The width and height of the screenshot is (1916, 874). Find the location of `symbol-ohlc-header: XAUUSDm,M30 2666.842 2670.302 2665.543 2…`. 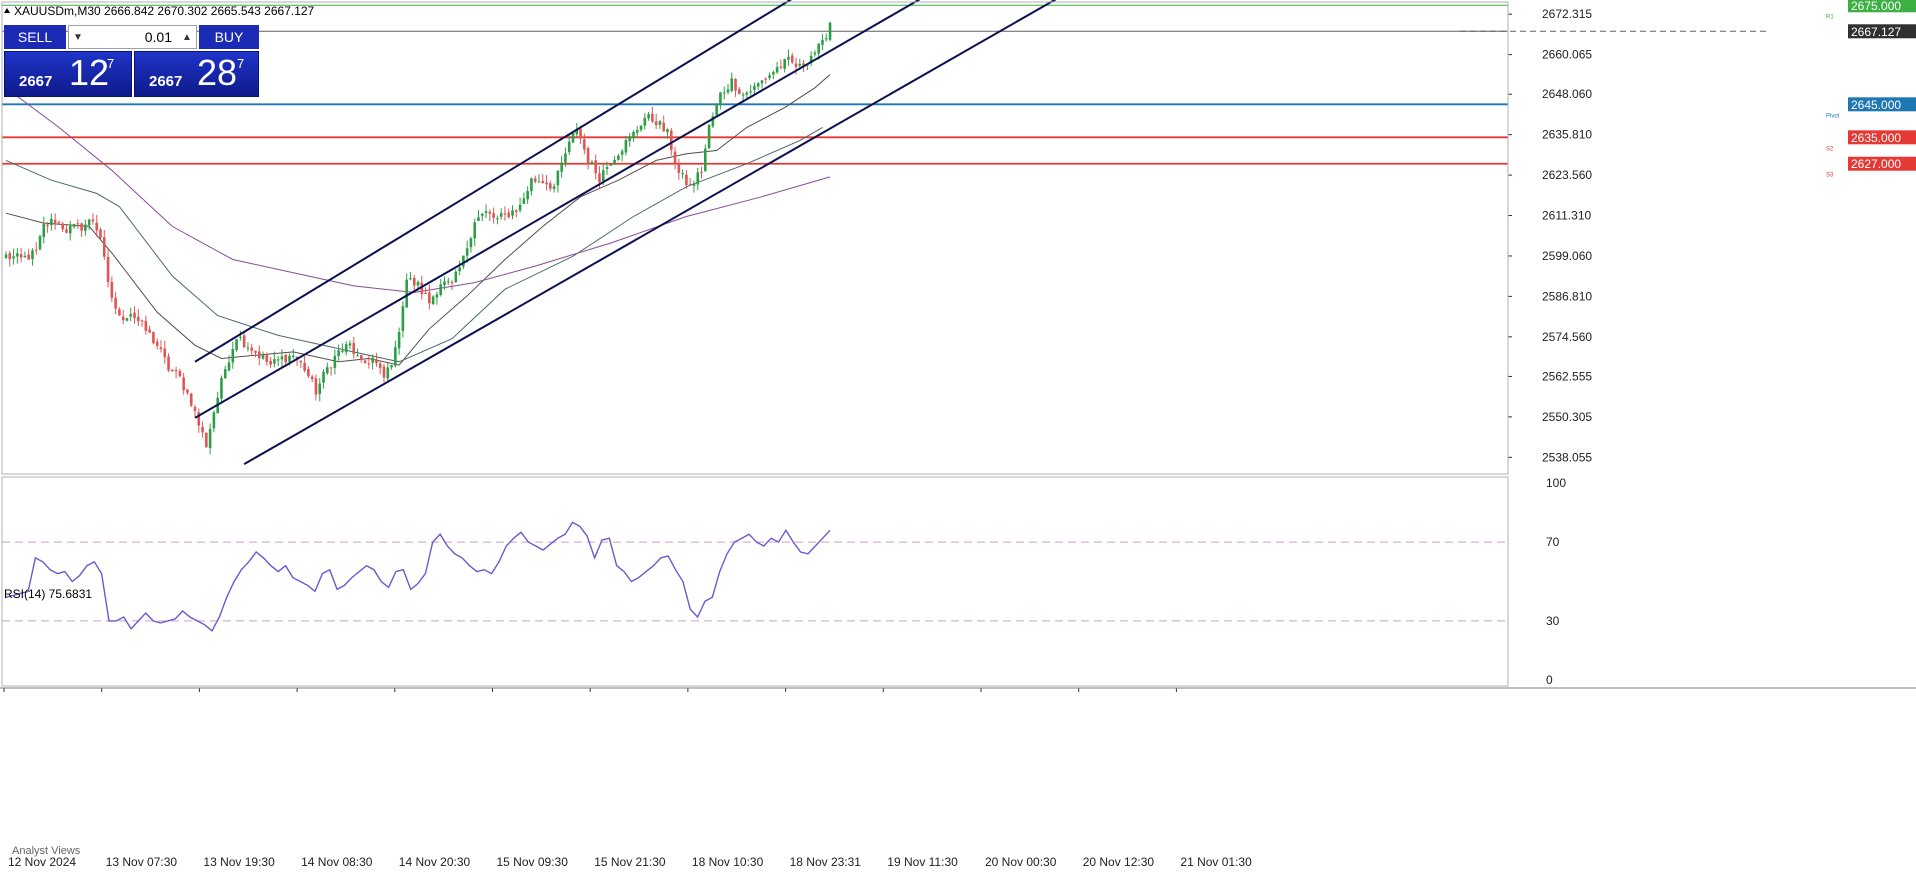

symbol-ohlc-header: XAUUSDm,M30 2666.842 2670.302 2665.543 2… is located at coordinates (164, 11).